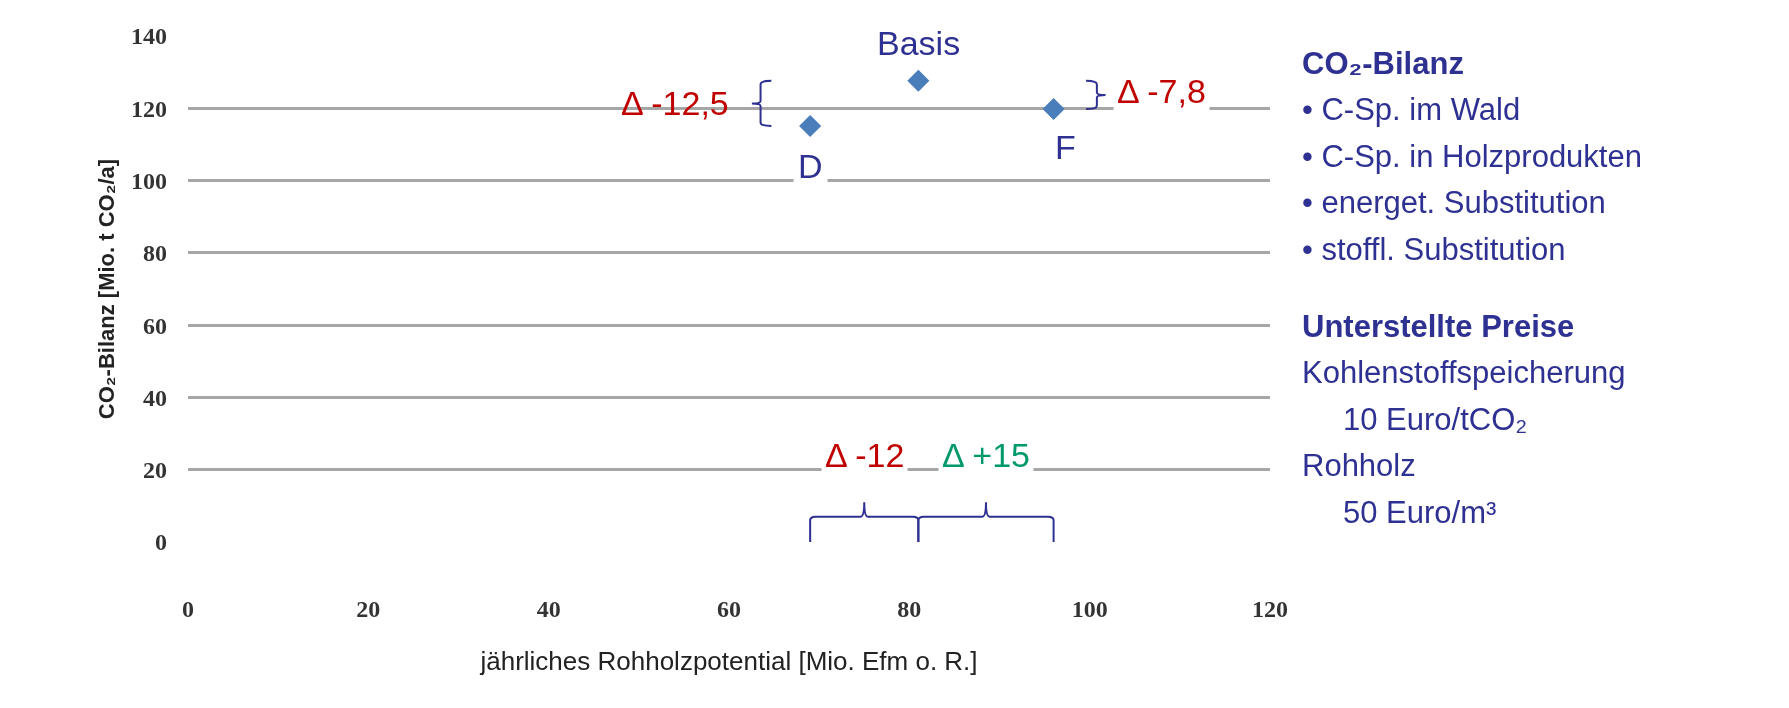 Image resolution: width=1789 pixels, height=708 pixels. Describe the element at coordinates (548, 609) in the screenshot. I see `x-tick-label: 40` at that location.